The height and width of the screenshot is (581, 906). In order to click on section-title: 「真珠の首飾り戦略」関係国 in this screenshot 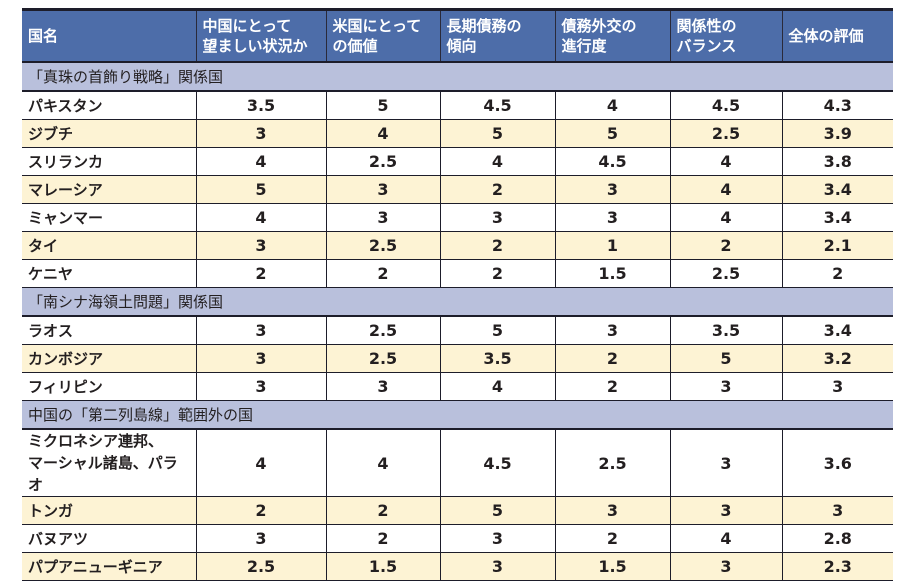, I will do `click(457, 77)`.